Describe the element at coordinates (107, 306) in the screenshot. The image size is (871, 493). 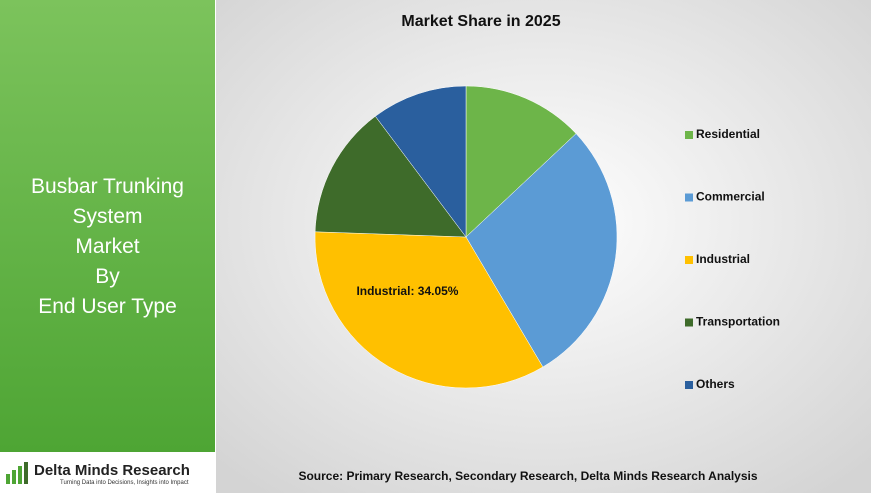
I see `panel-title-line: End User Type` at that location.